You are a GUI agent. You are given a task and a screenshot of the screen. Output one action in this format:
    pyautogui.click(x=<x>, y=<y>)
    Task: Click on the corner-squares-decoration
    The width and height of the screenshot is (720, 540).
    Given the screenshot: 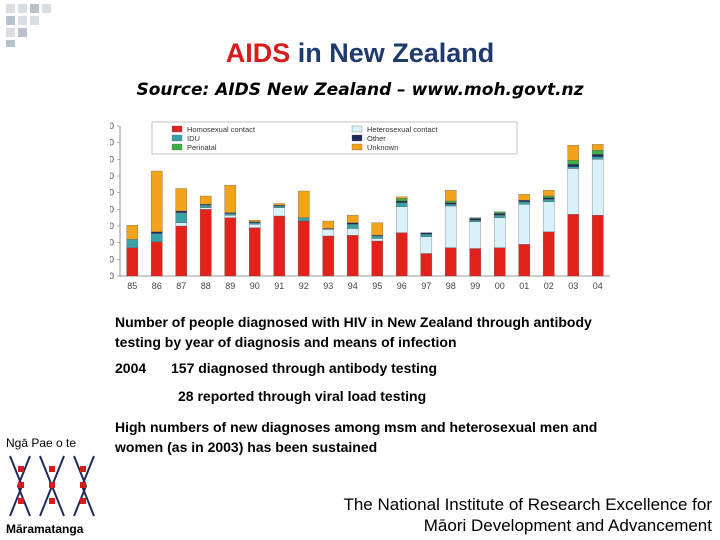 What is the action you would take?
    pyautogui.click(x=28, y=25)
    